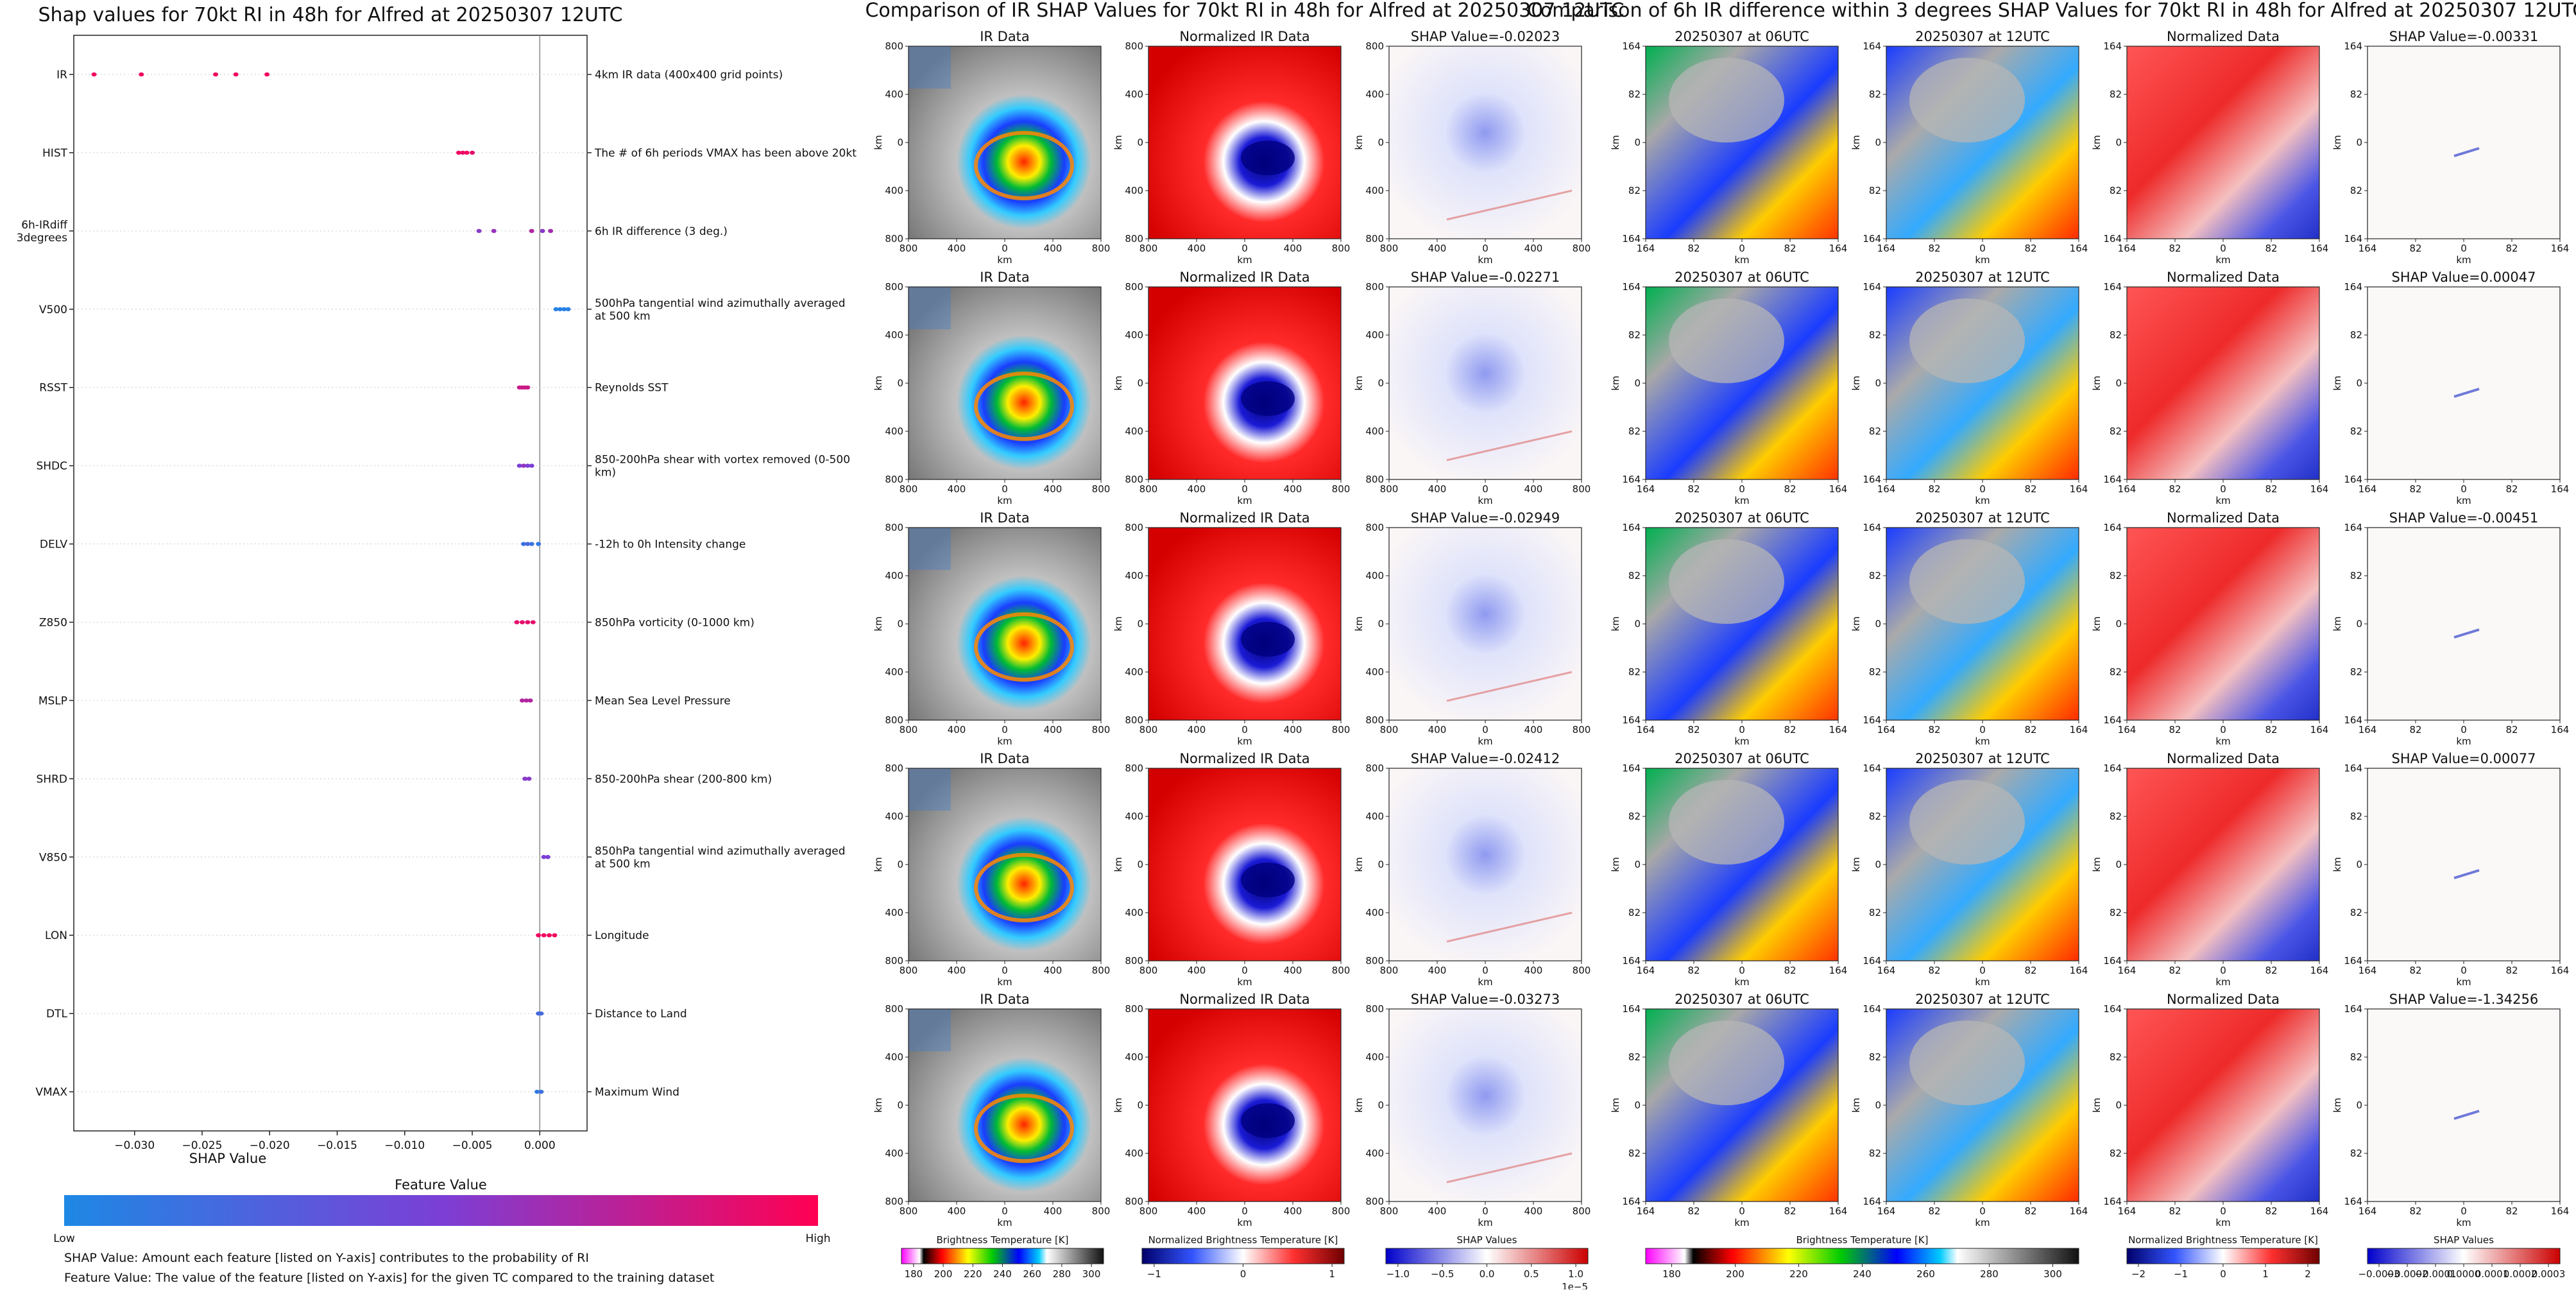 The image size is (2576, 1292). Describe the element at coordinates (1862, 1256) in the screenshot. I see `colorbar` at that location.